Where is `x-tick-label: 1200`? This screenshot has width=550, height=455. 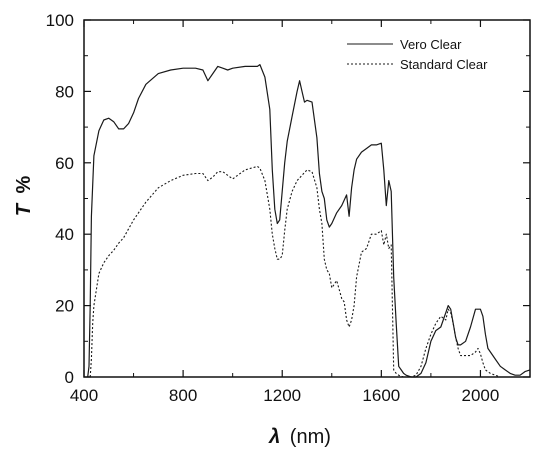
x-tick-label: 1200 is located at coordinates (282, 395).